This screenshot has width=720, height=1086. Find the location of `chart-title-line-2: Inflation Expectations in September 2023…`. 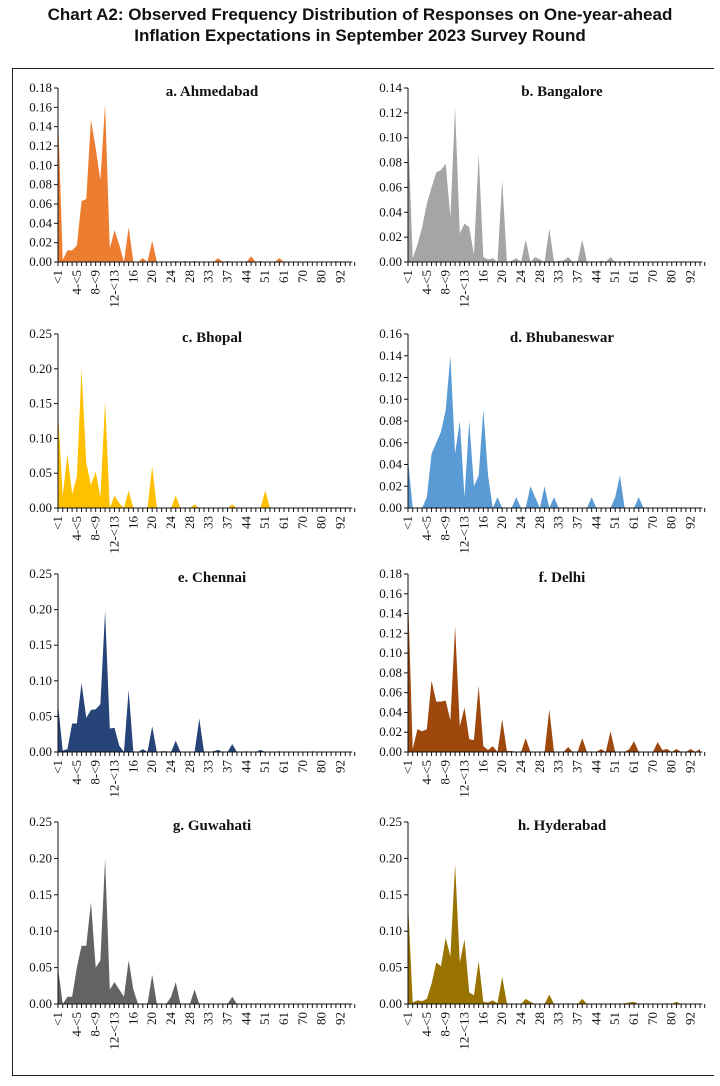

chart-title-line-2: Inflation Expectations in September 2023… is located at coordinates (360, 35).